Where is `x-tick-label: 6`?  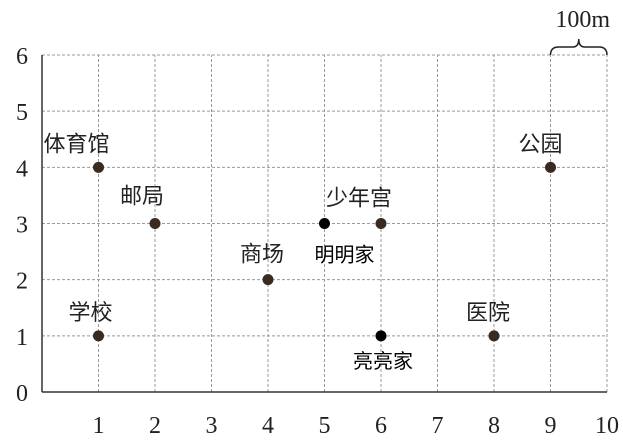
x-tick-label: 6 is located at coordinates (381, 426).